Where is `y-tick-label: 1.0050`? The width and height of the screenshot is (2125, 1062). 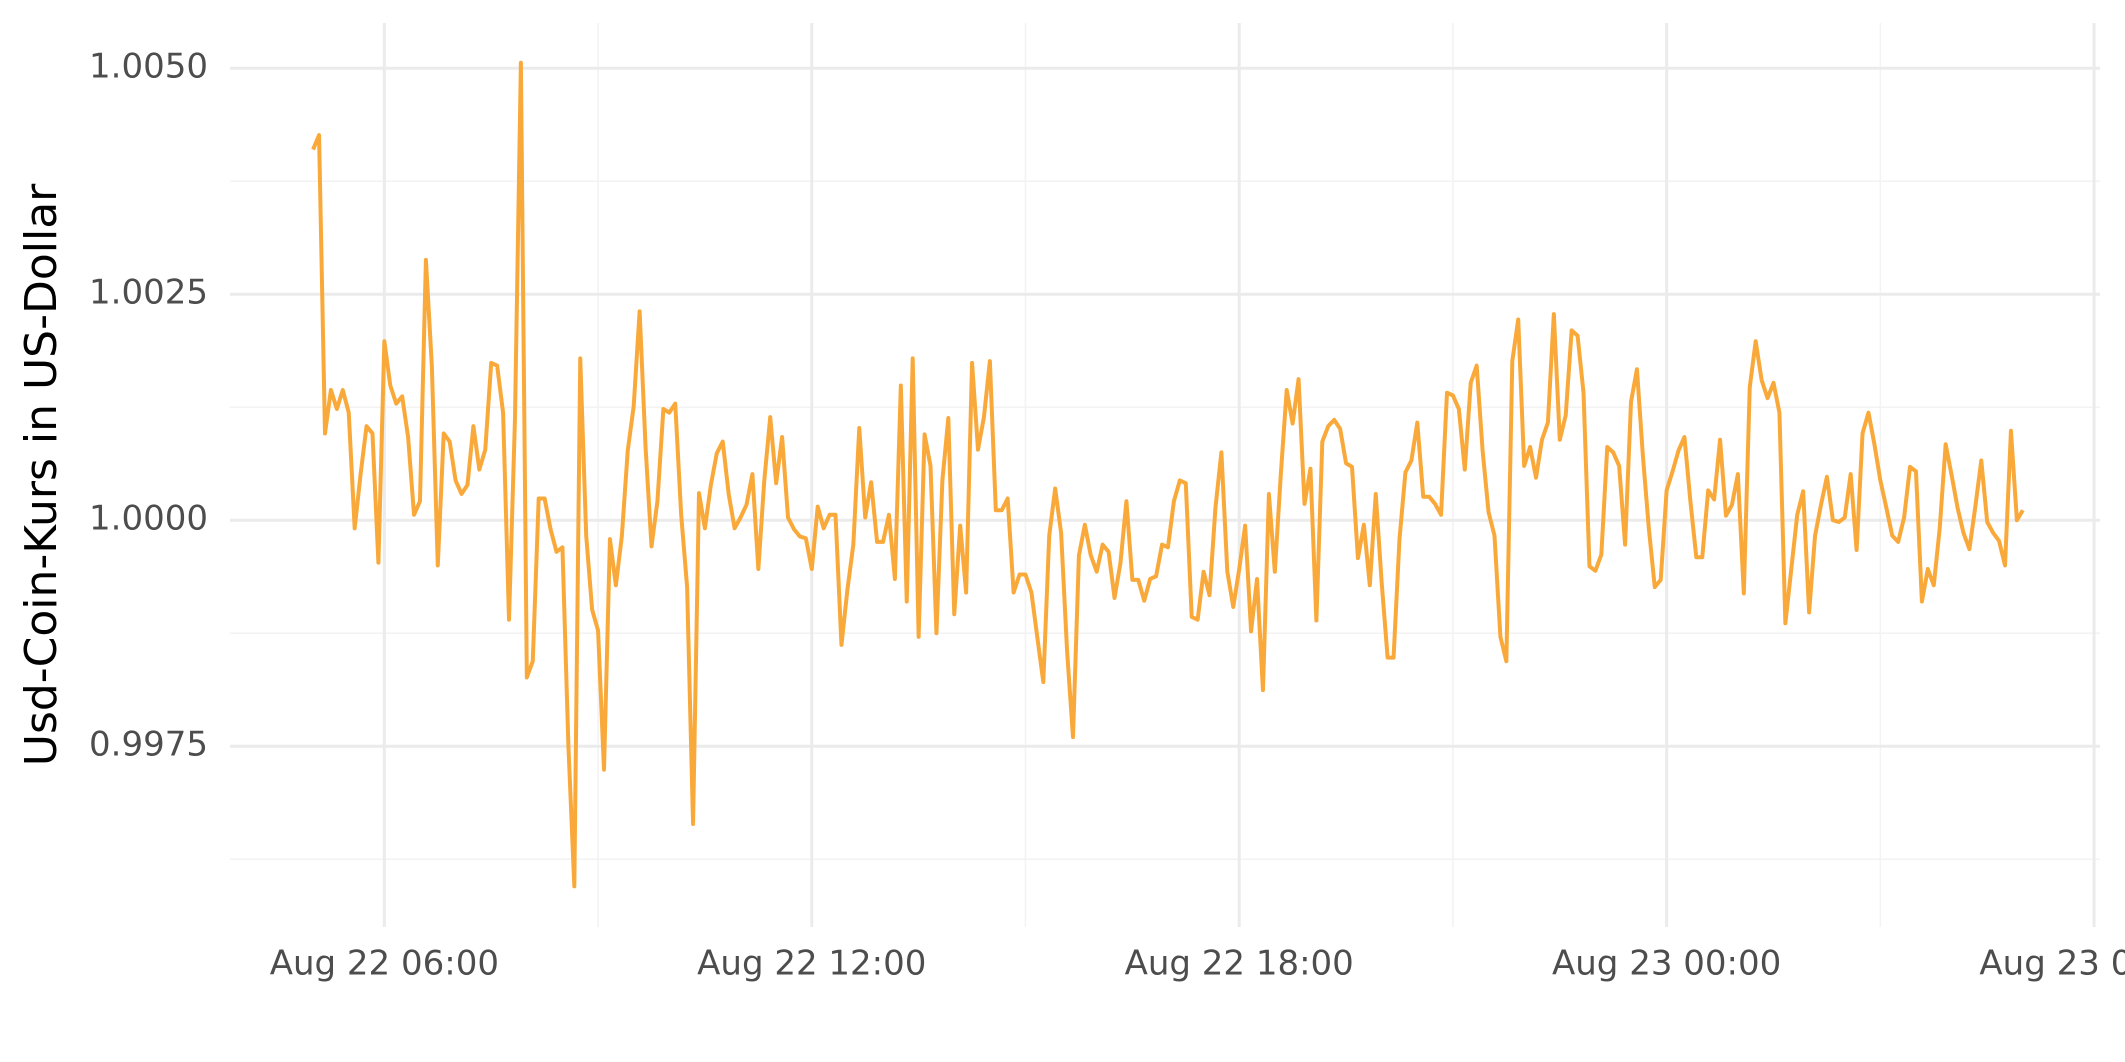 y-tick-label: 1.0050 is located at coordinates (148, 67).